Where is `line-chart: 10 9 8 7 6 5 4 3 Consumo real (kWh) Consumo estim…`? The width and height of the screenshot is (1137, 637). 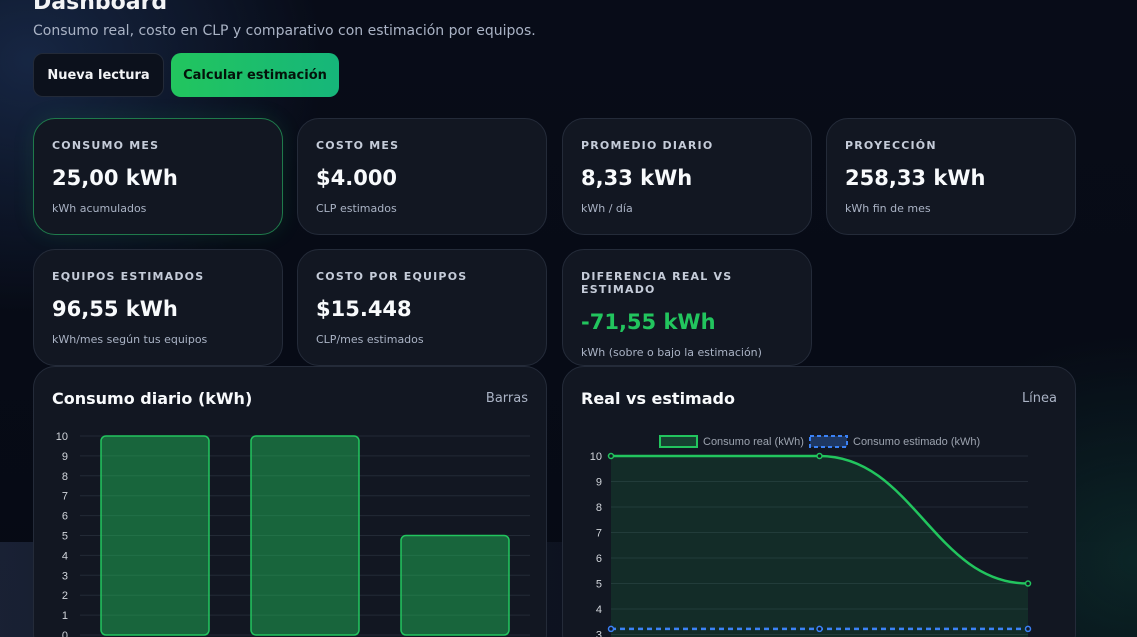 line-chart: 10 9 8 7 6 5 4 3 Consumo real (kWh) Consumo estim… is located at coordinates (811, 536).